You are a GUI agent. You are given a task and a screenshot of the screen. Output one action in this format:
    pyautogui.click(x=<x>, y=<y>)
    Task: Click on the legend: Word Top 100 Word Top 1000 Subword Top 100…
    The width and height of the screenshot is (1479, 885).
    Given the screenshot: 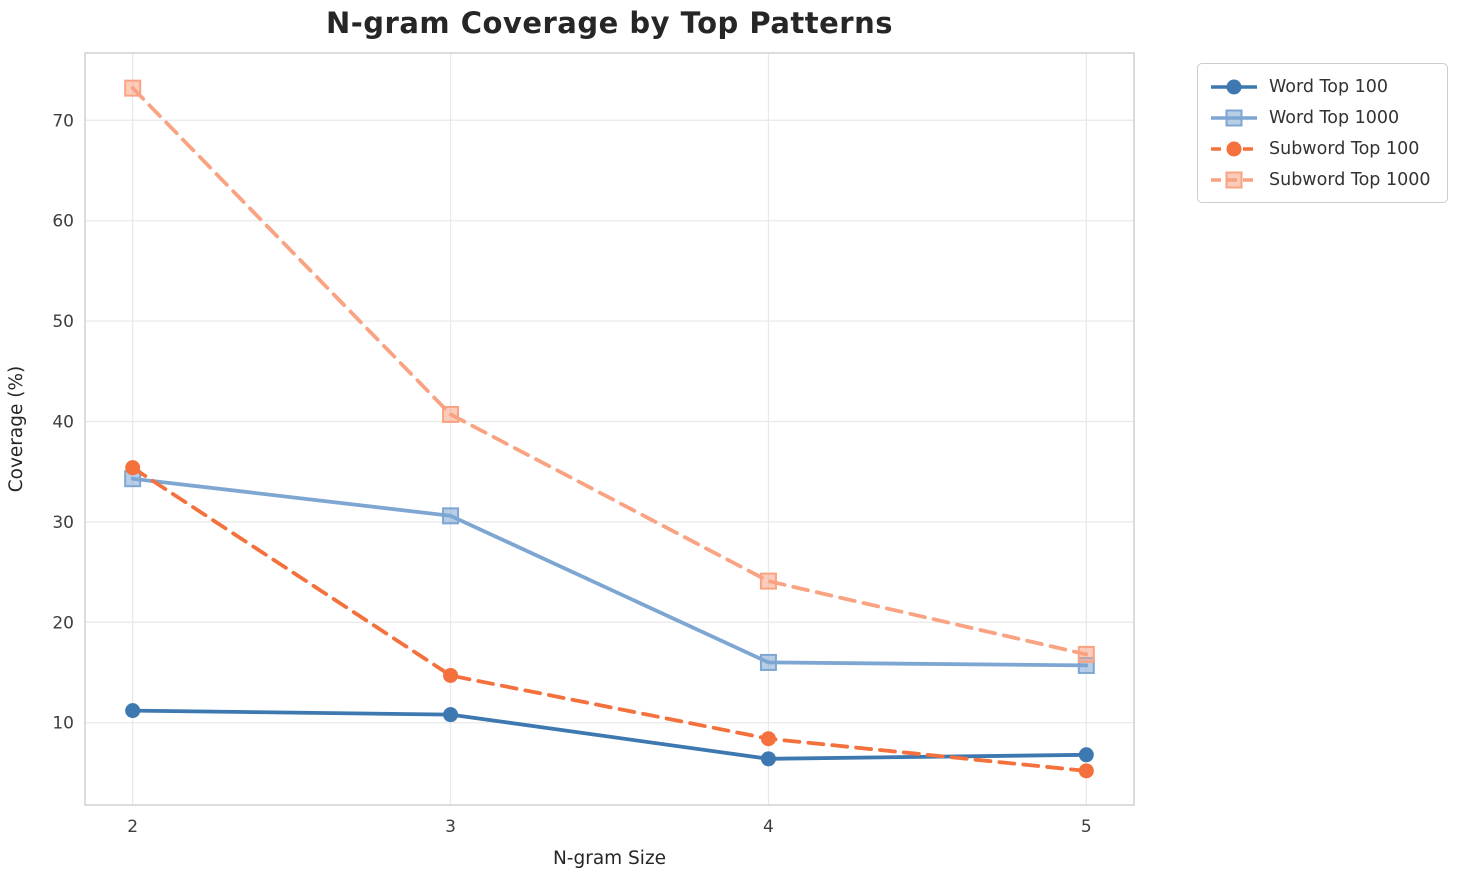 What is the action you would take?
    pyautogui.click(x=1322, y=133)
    